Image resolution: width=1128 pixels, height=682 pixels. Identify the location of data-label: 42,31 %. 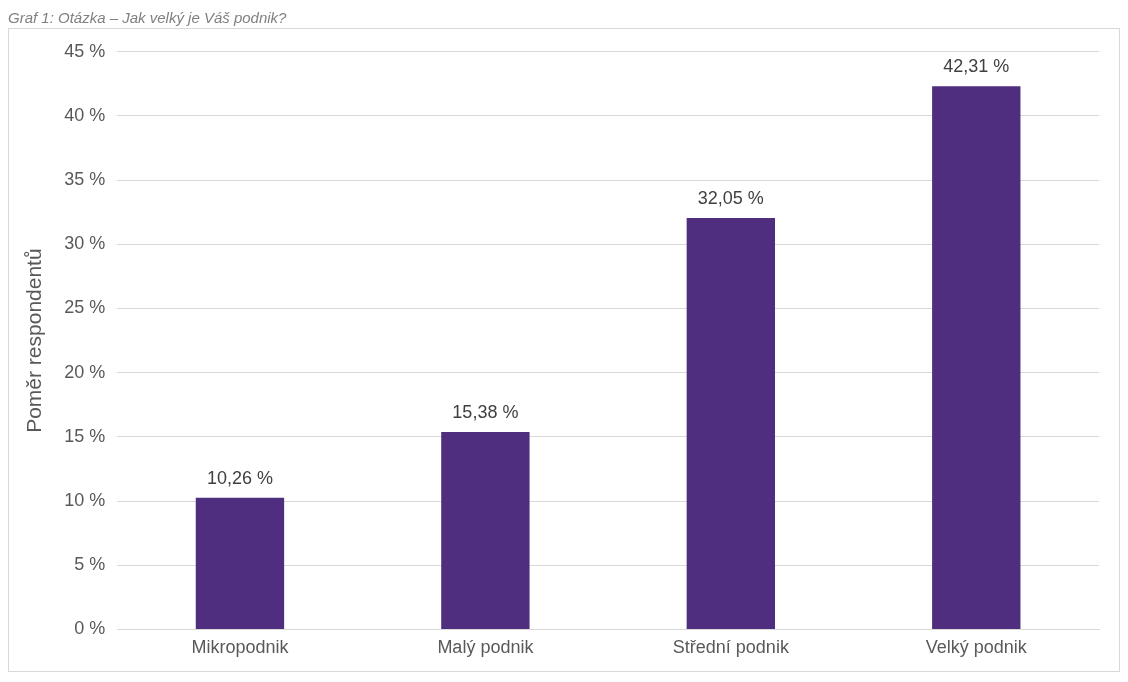
(976, 66).